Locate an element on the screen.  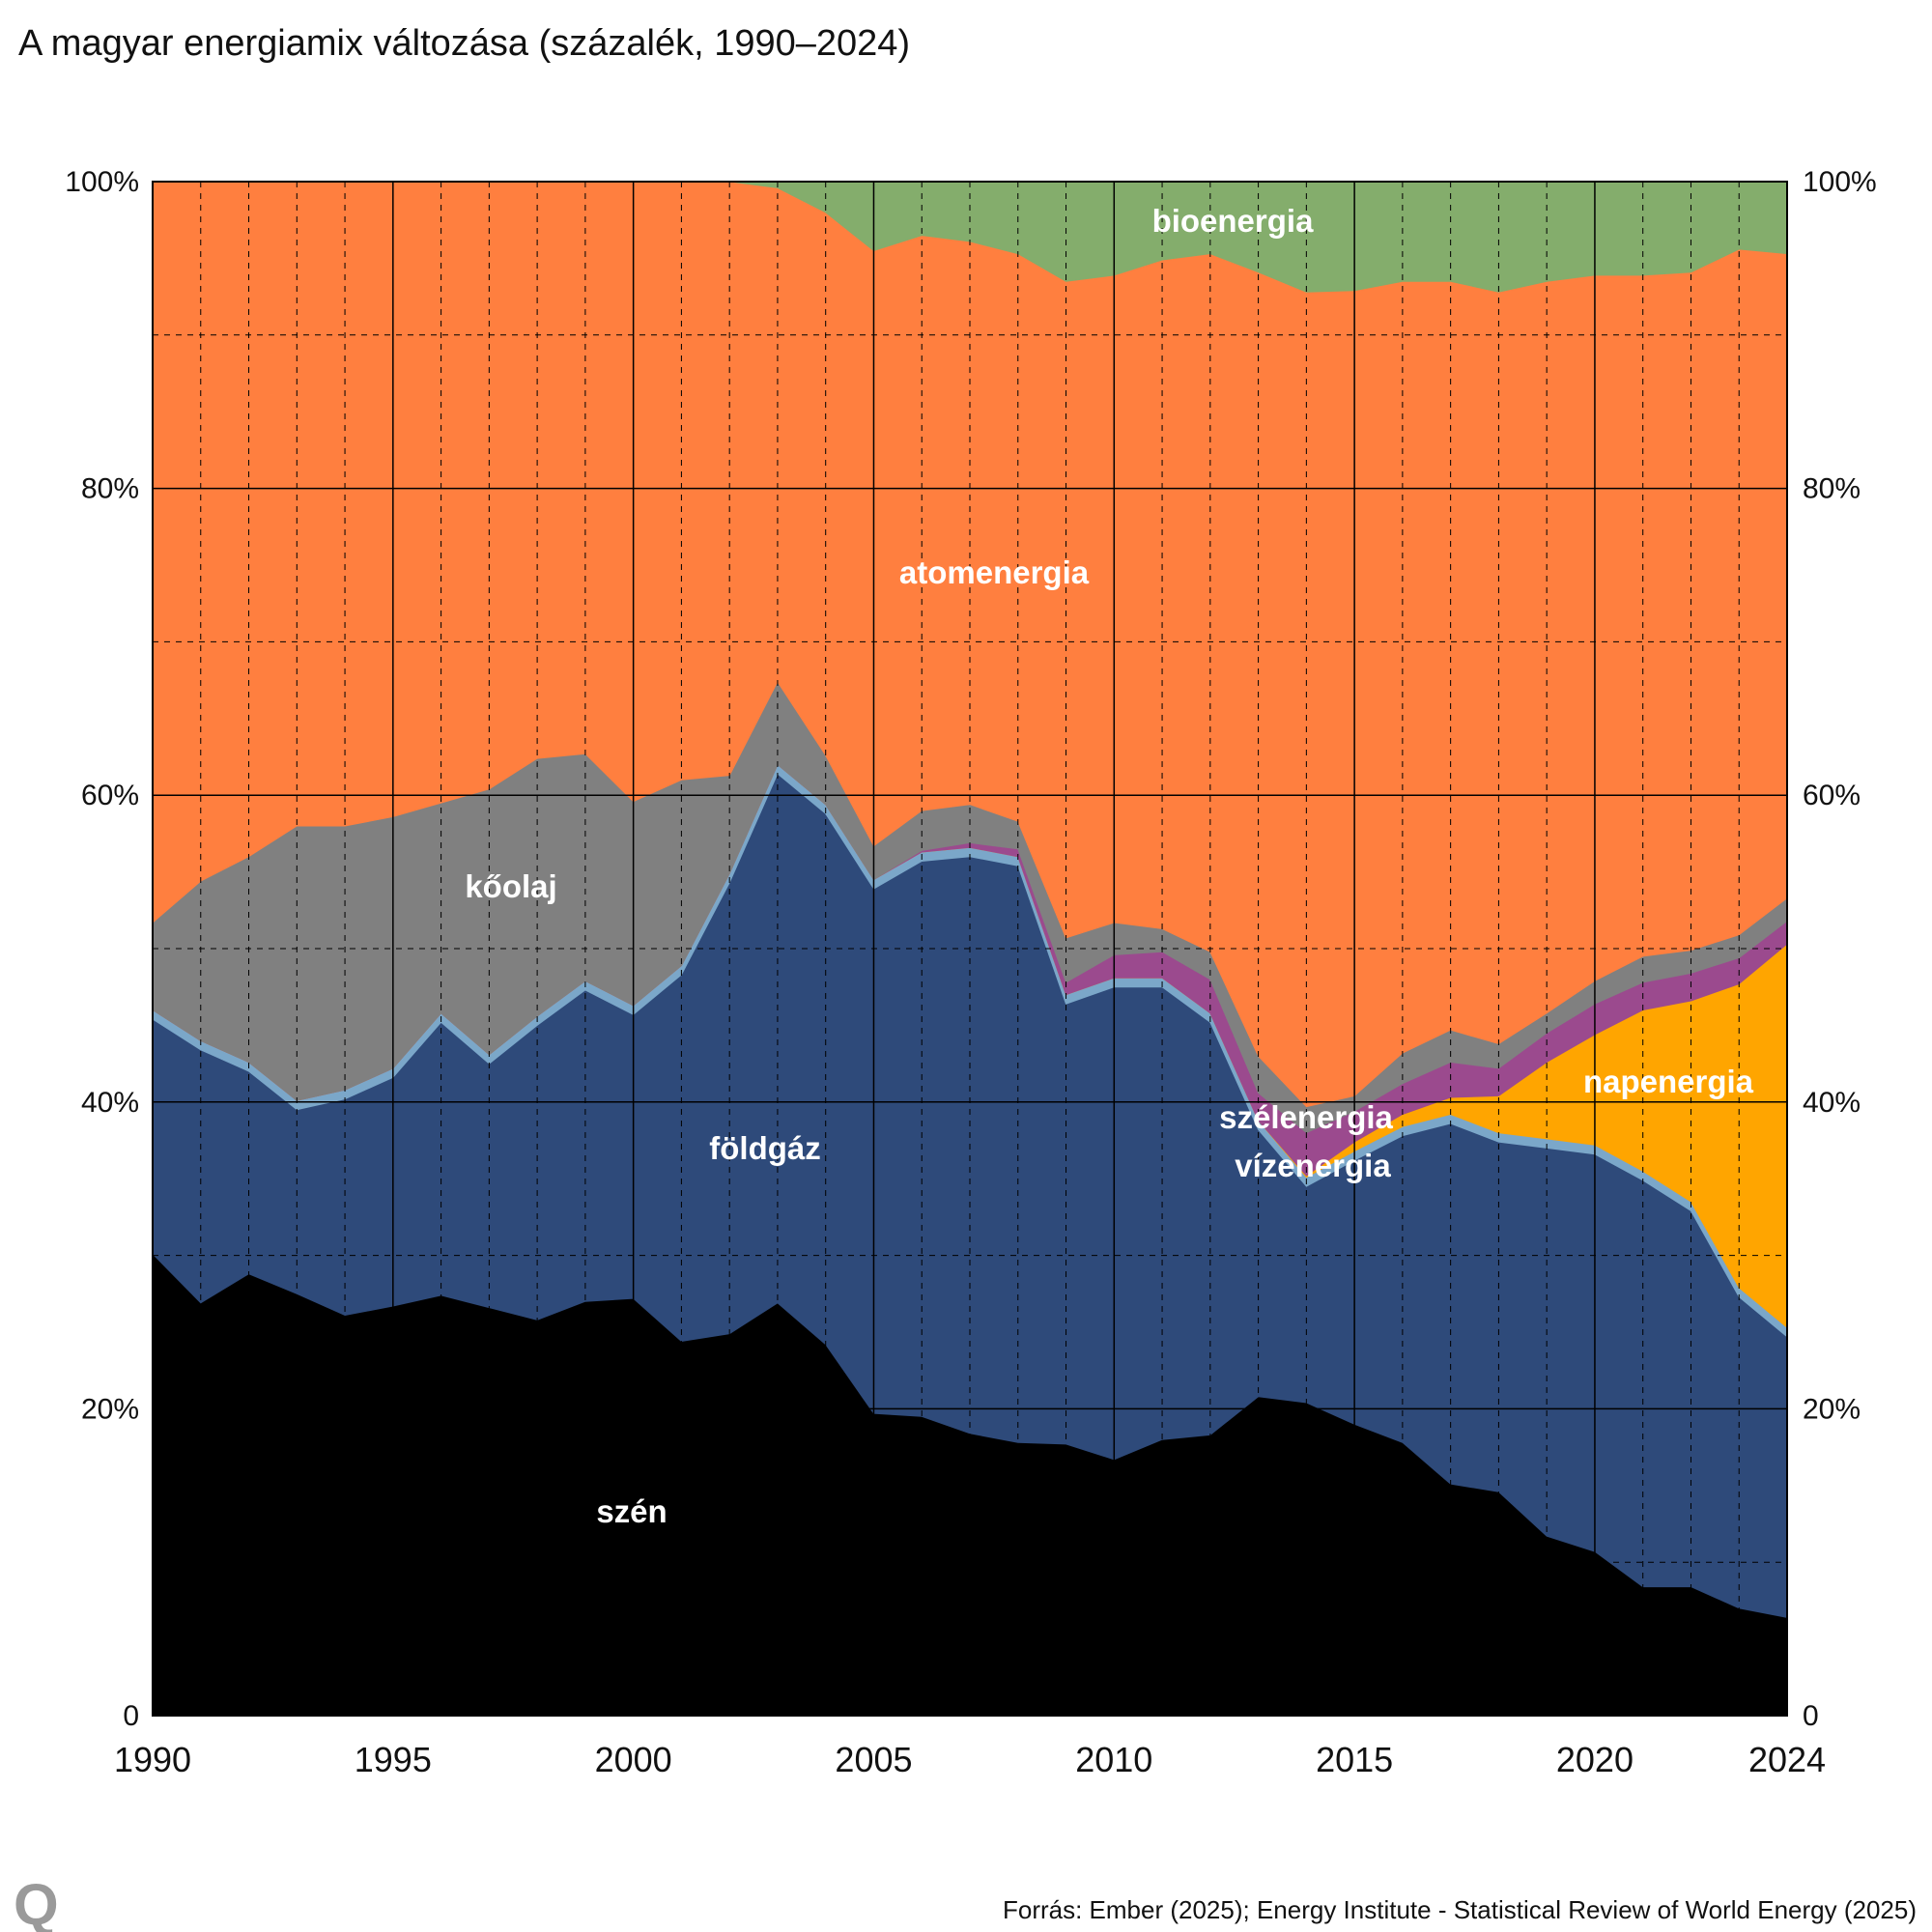
x-tick-label: 1990 is located at coordinates (152, 1759).